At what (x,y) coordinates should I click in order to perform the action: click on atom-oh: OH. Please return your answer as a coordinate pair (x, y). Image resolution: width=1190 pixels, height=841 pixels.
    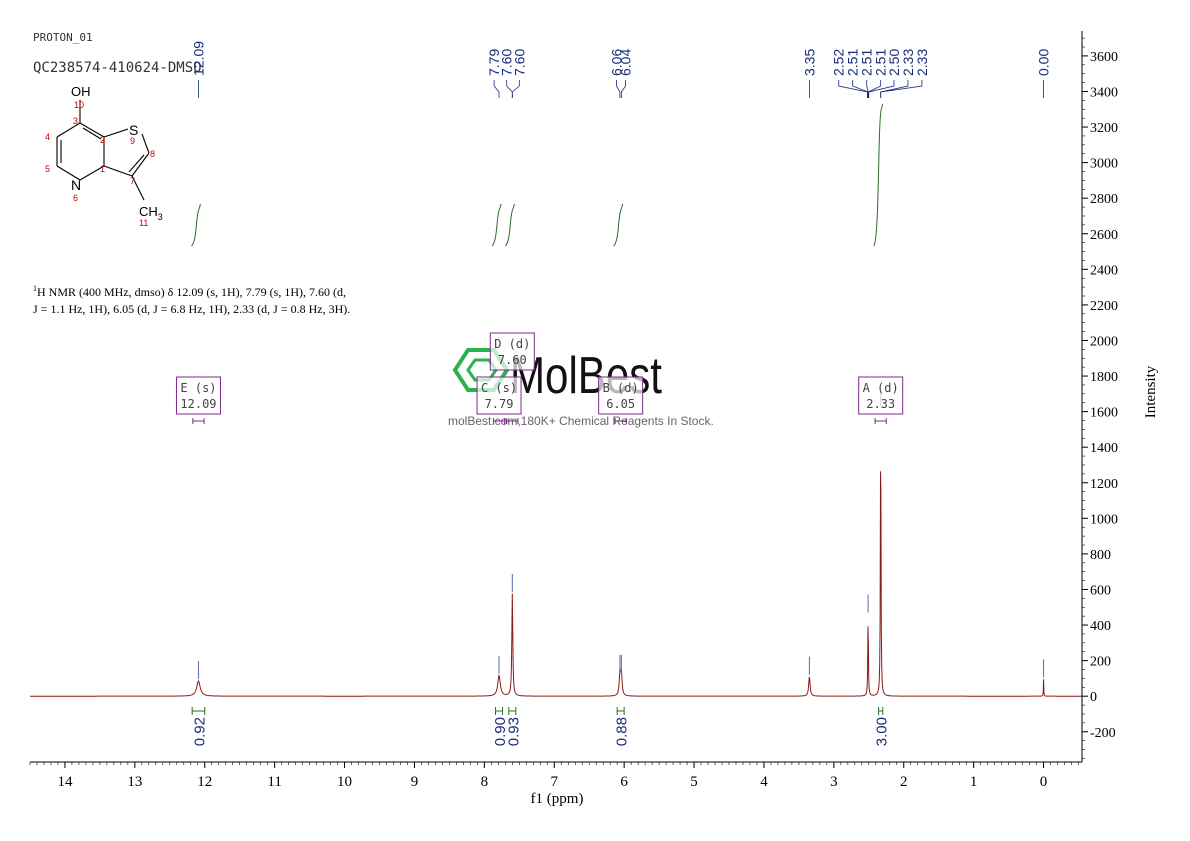
    Looking at the image, I should click on (81, 91).